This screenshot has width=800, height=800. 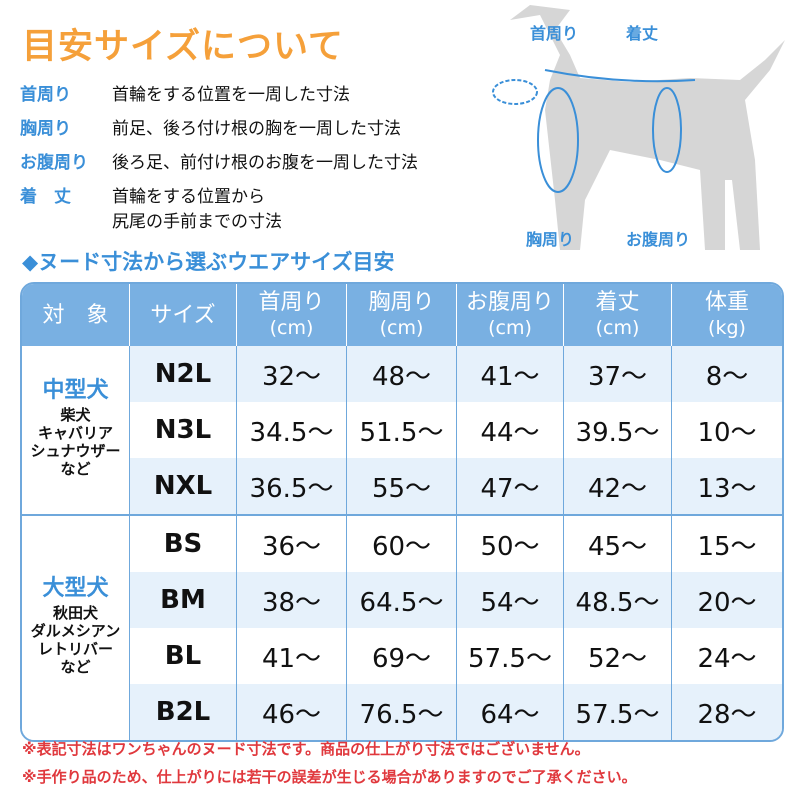 I want to click on size-cell: N3L, so click(x=183, y=430).